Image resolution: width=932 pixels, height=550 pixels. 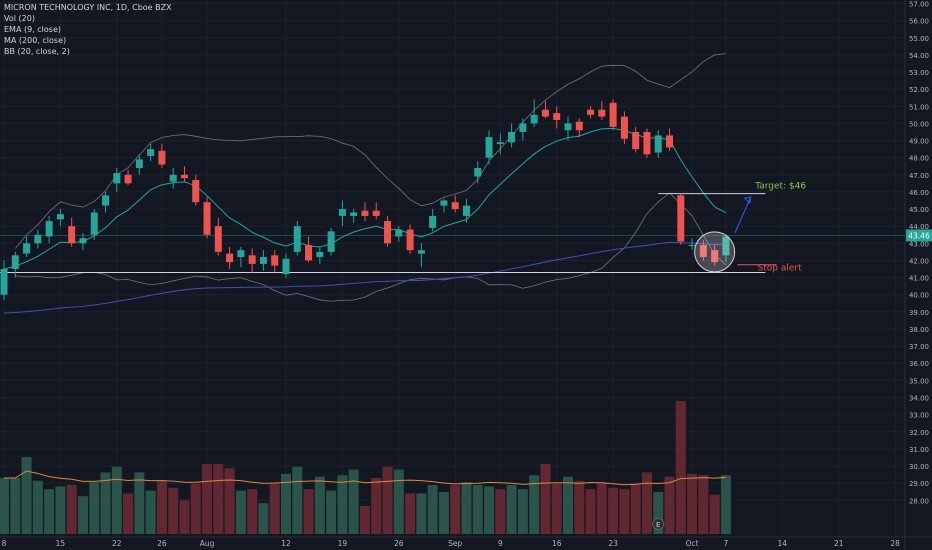 I want to click on y-tick-label: 33.00, so click(x=919, y=416).